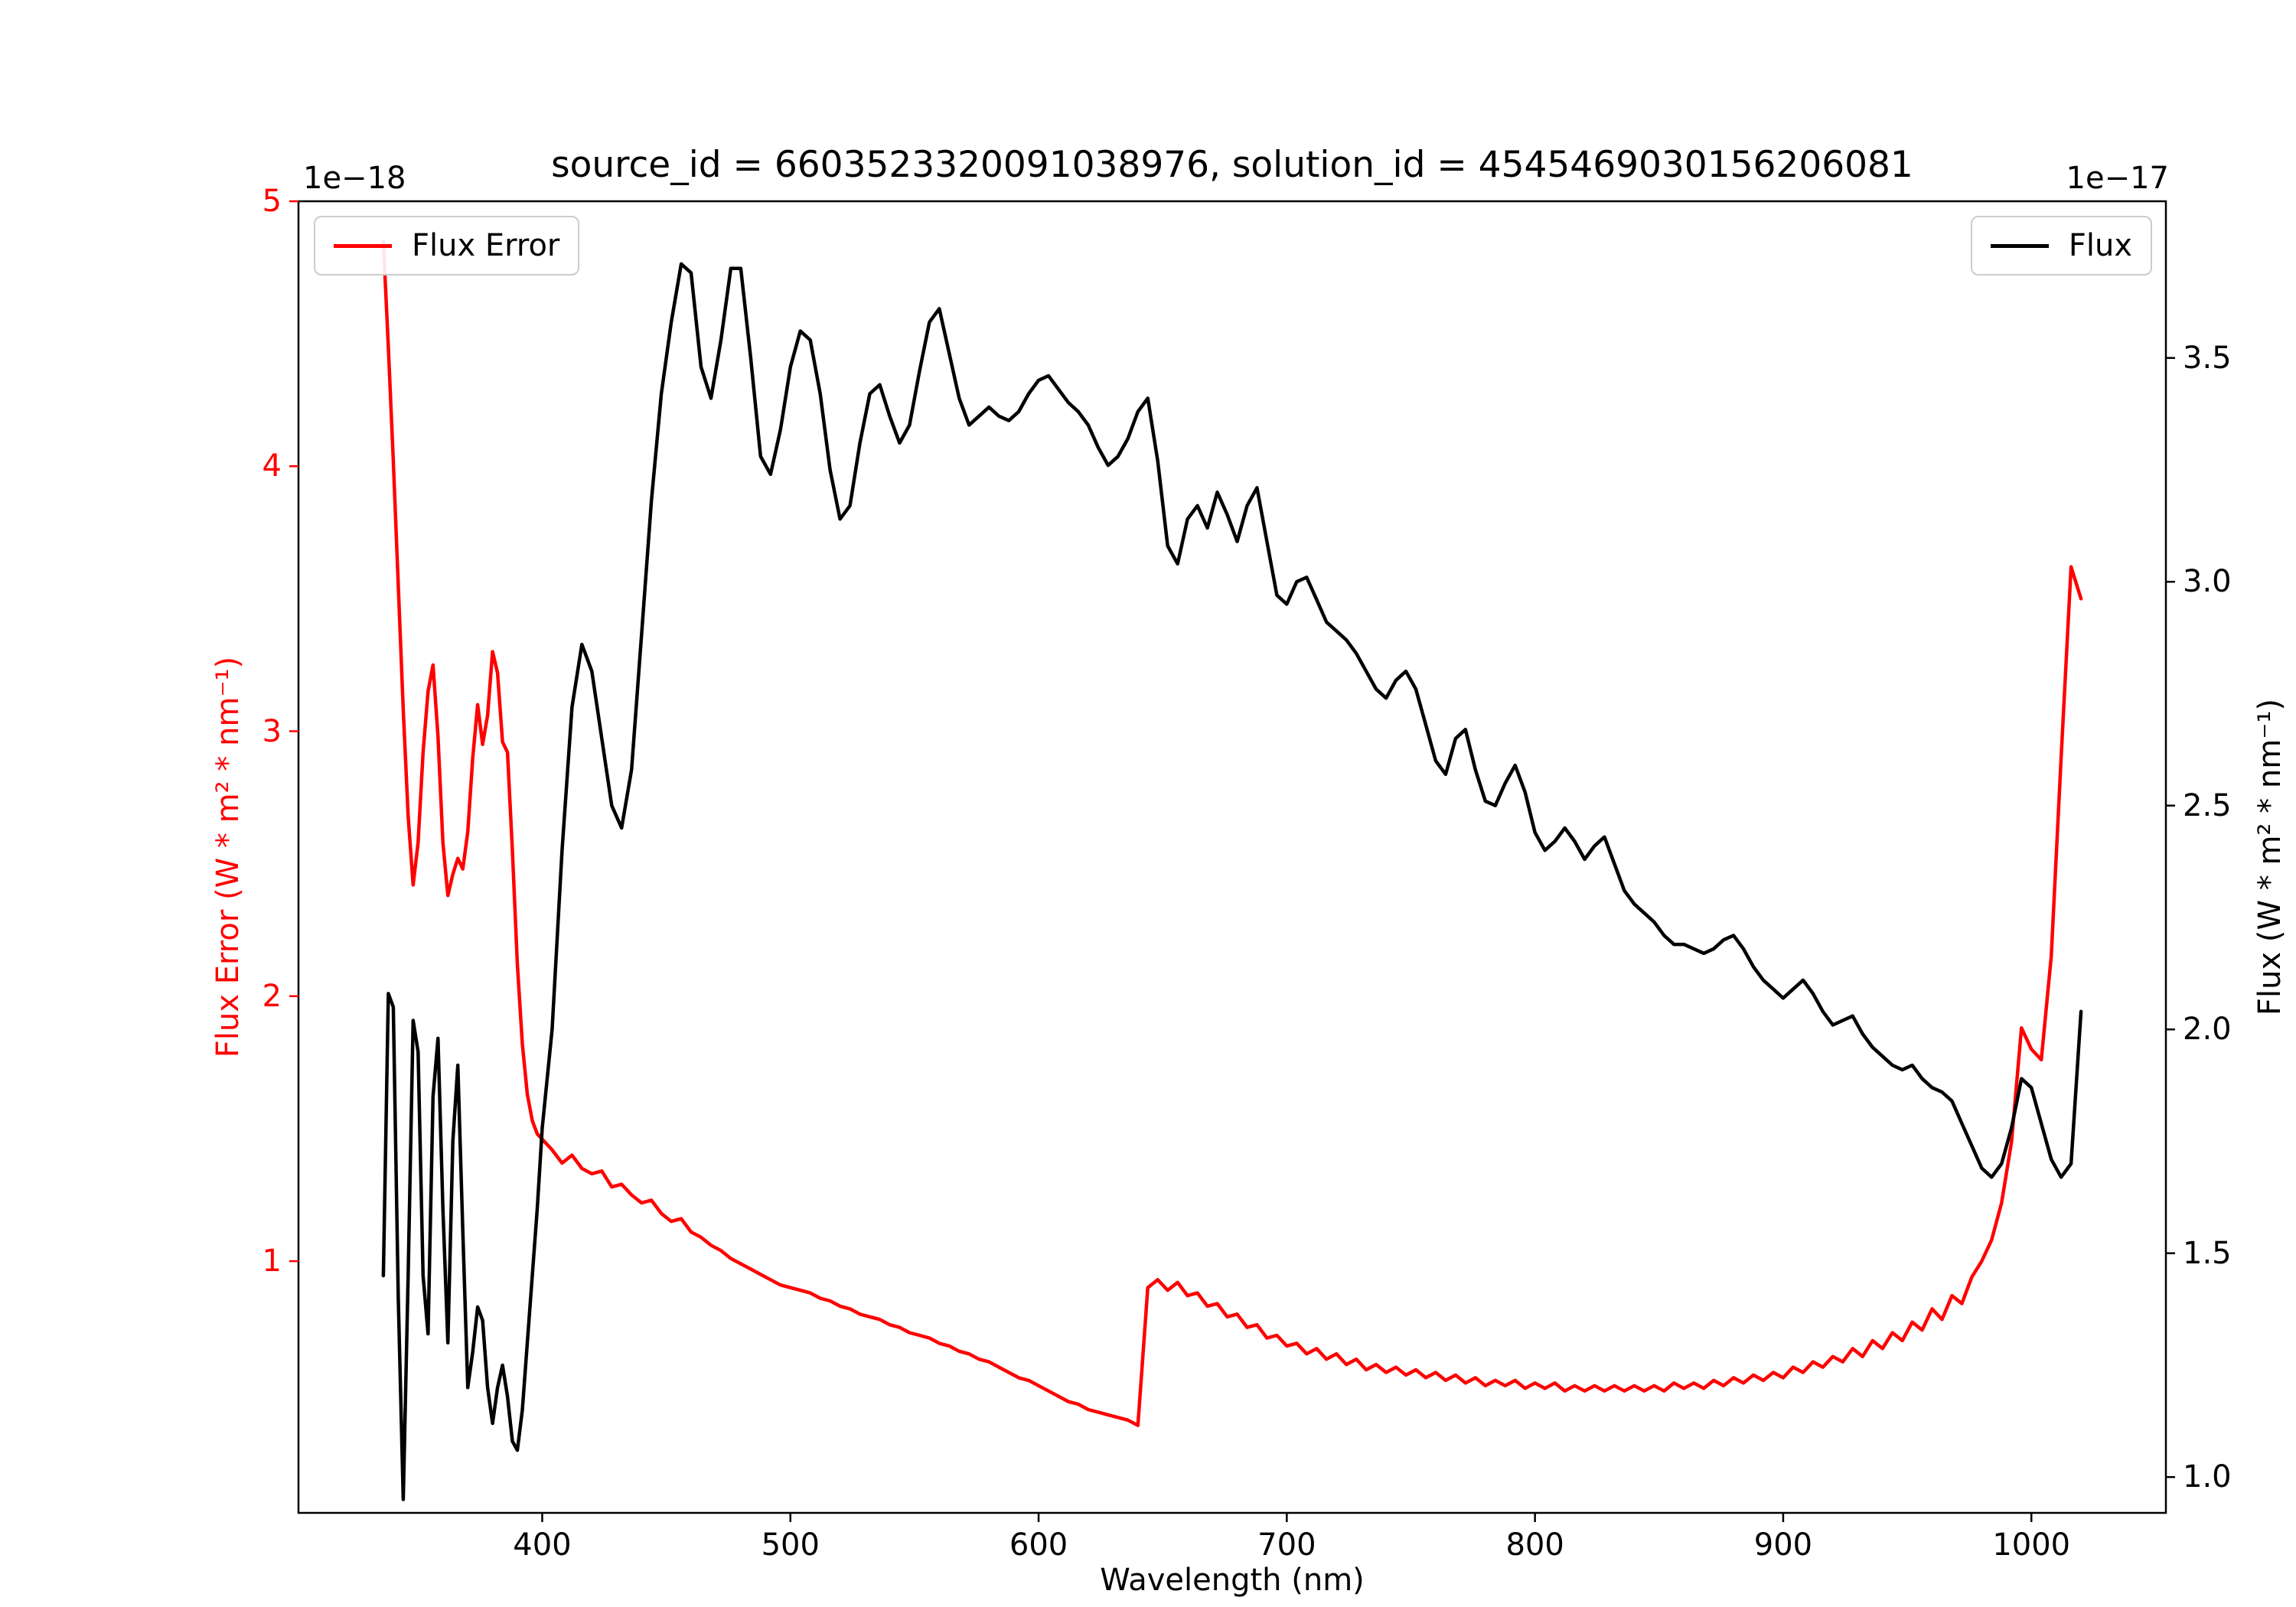  Describe the element at coordinates (2061, 245) in the screenshot. I see `legend-flux: Flux` at that location.